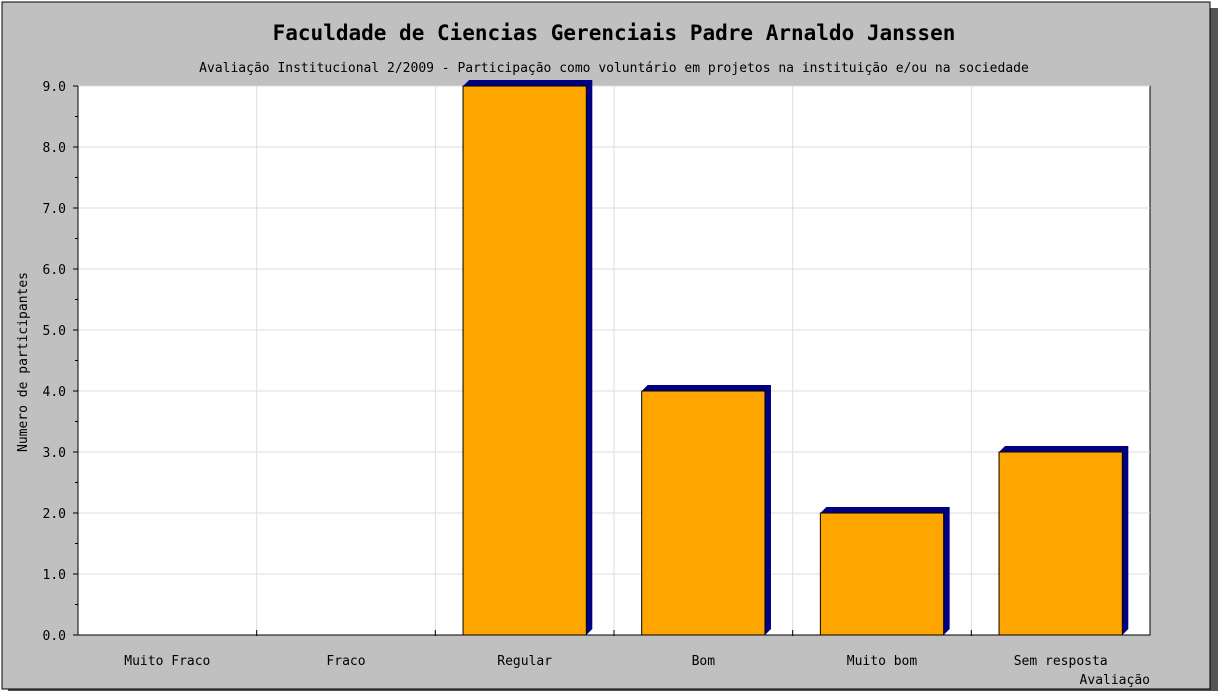 The width and height of the screenshot is (1220, 696). I want to click on y-tick-label: 9.0, so click(54, 87).